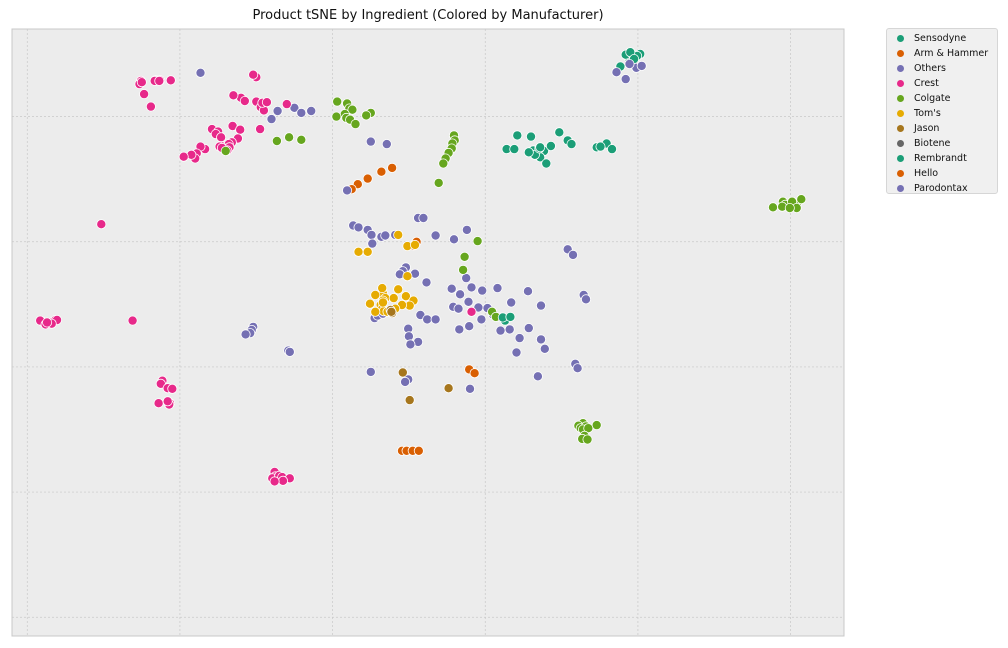 Image resolution: width=1008 pixels, height=648 pixels. I want to click on legend-item: Sensodyne, so click(942, 38).